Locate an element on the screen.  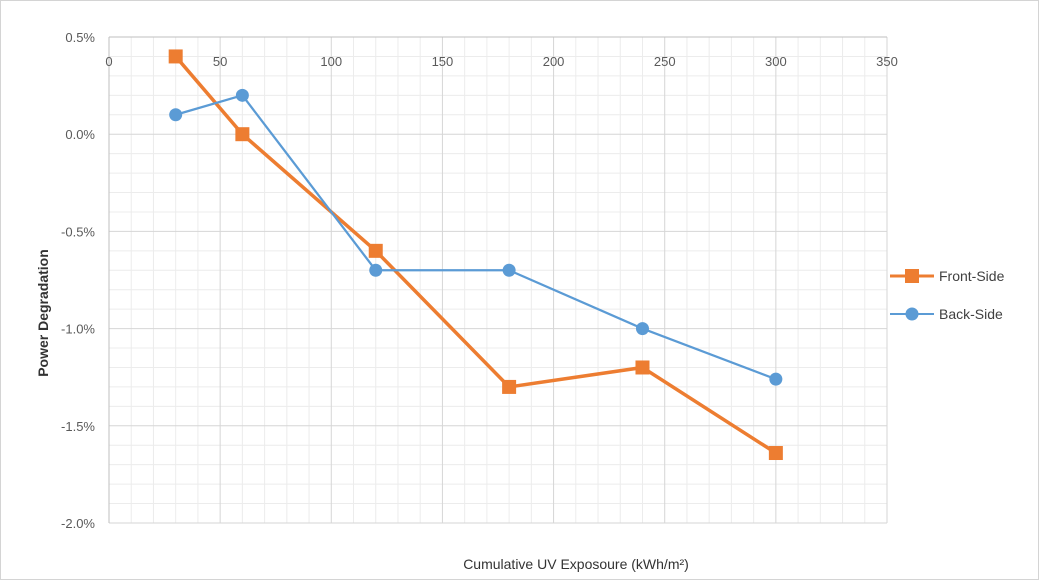
y-tick-label: -2.0% is located at coordinates (78, 523).